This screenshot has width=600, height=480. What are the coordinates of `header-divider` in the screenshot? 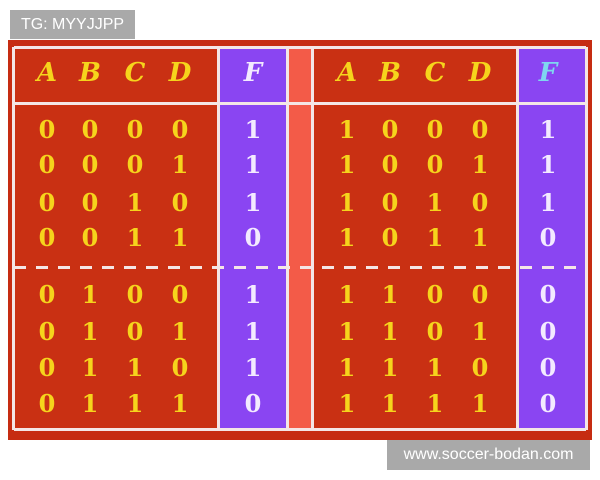 It's located at (300, 103).